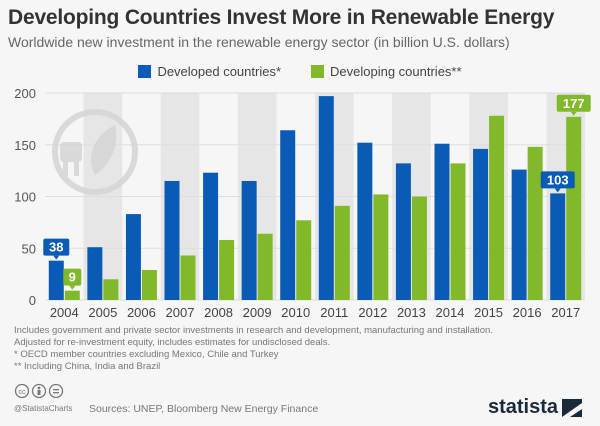 The image size is (600, 426). Describe the element at coordinates (450, 312) in the screenshot. I see `x-tick-label: 2014` at that location.